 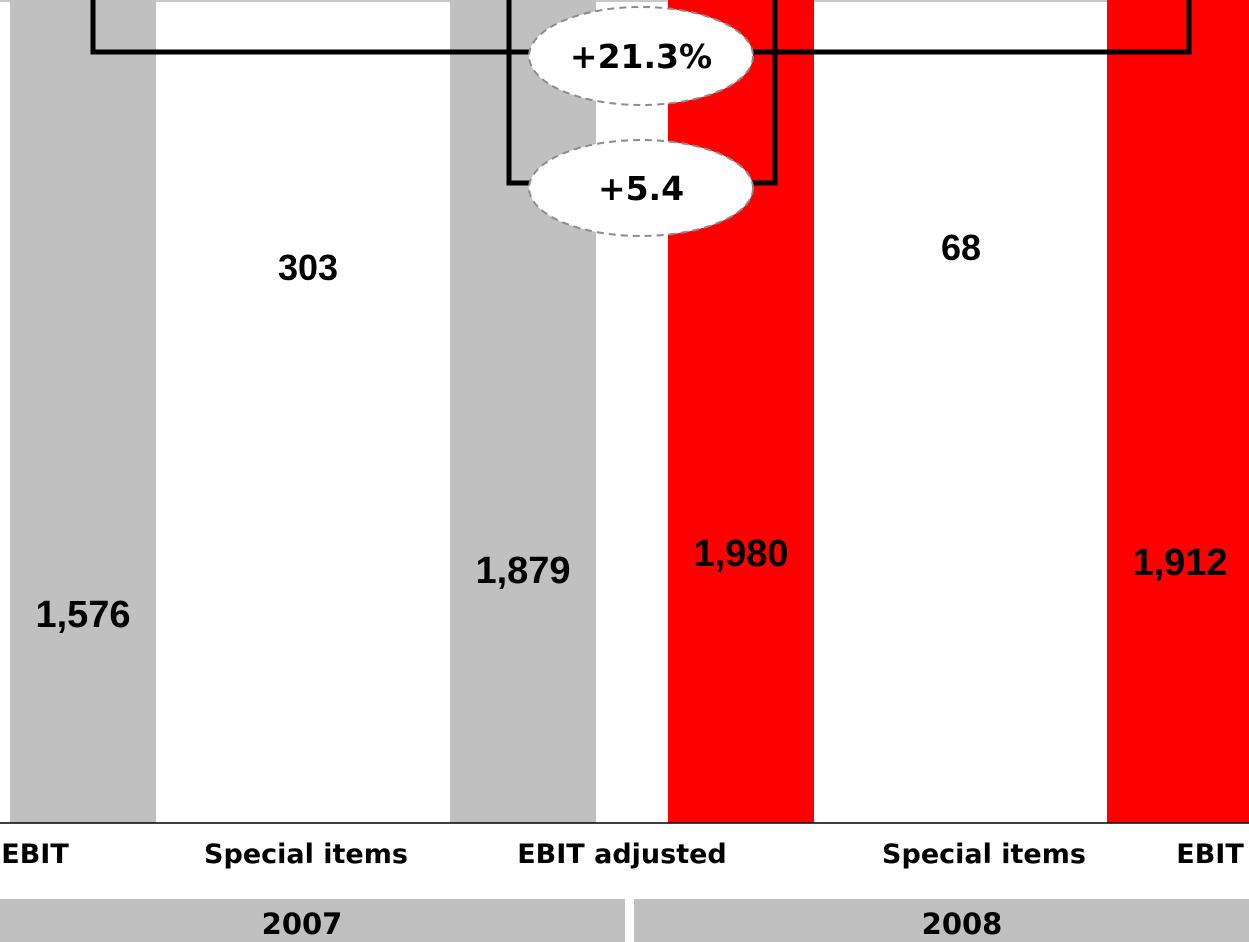 I want to click on value-label-4: 1,980, so click(x=740, y=554).